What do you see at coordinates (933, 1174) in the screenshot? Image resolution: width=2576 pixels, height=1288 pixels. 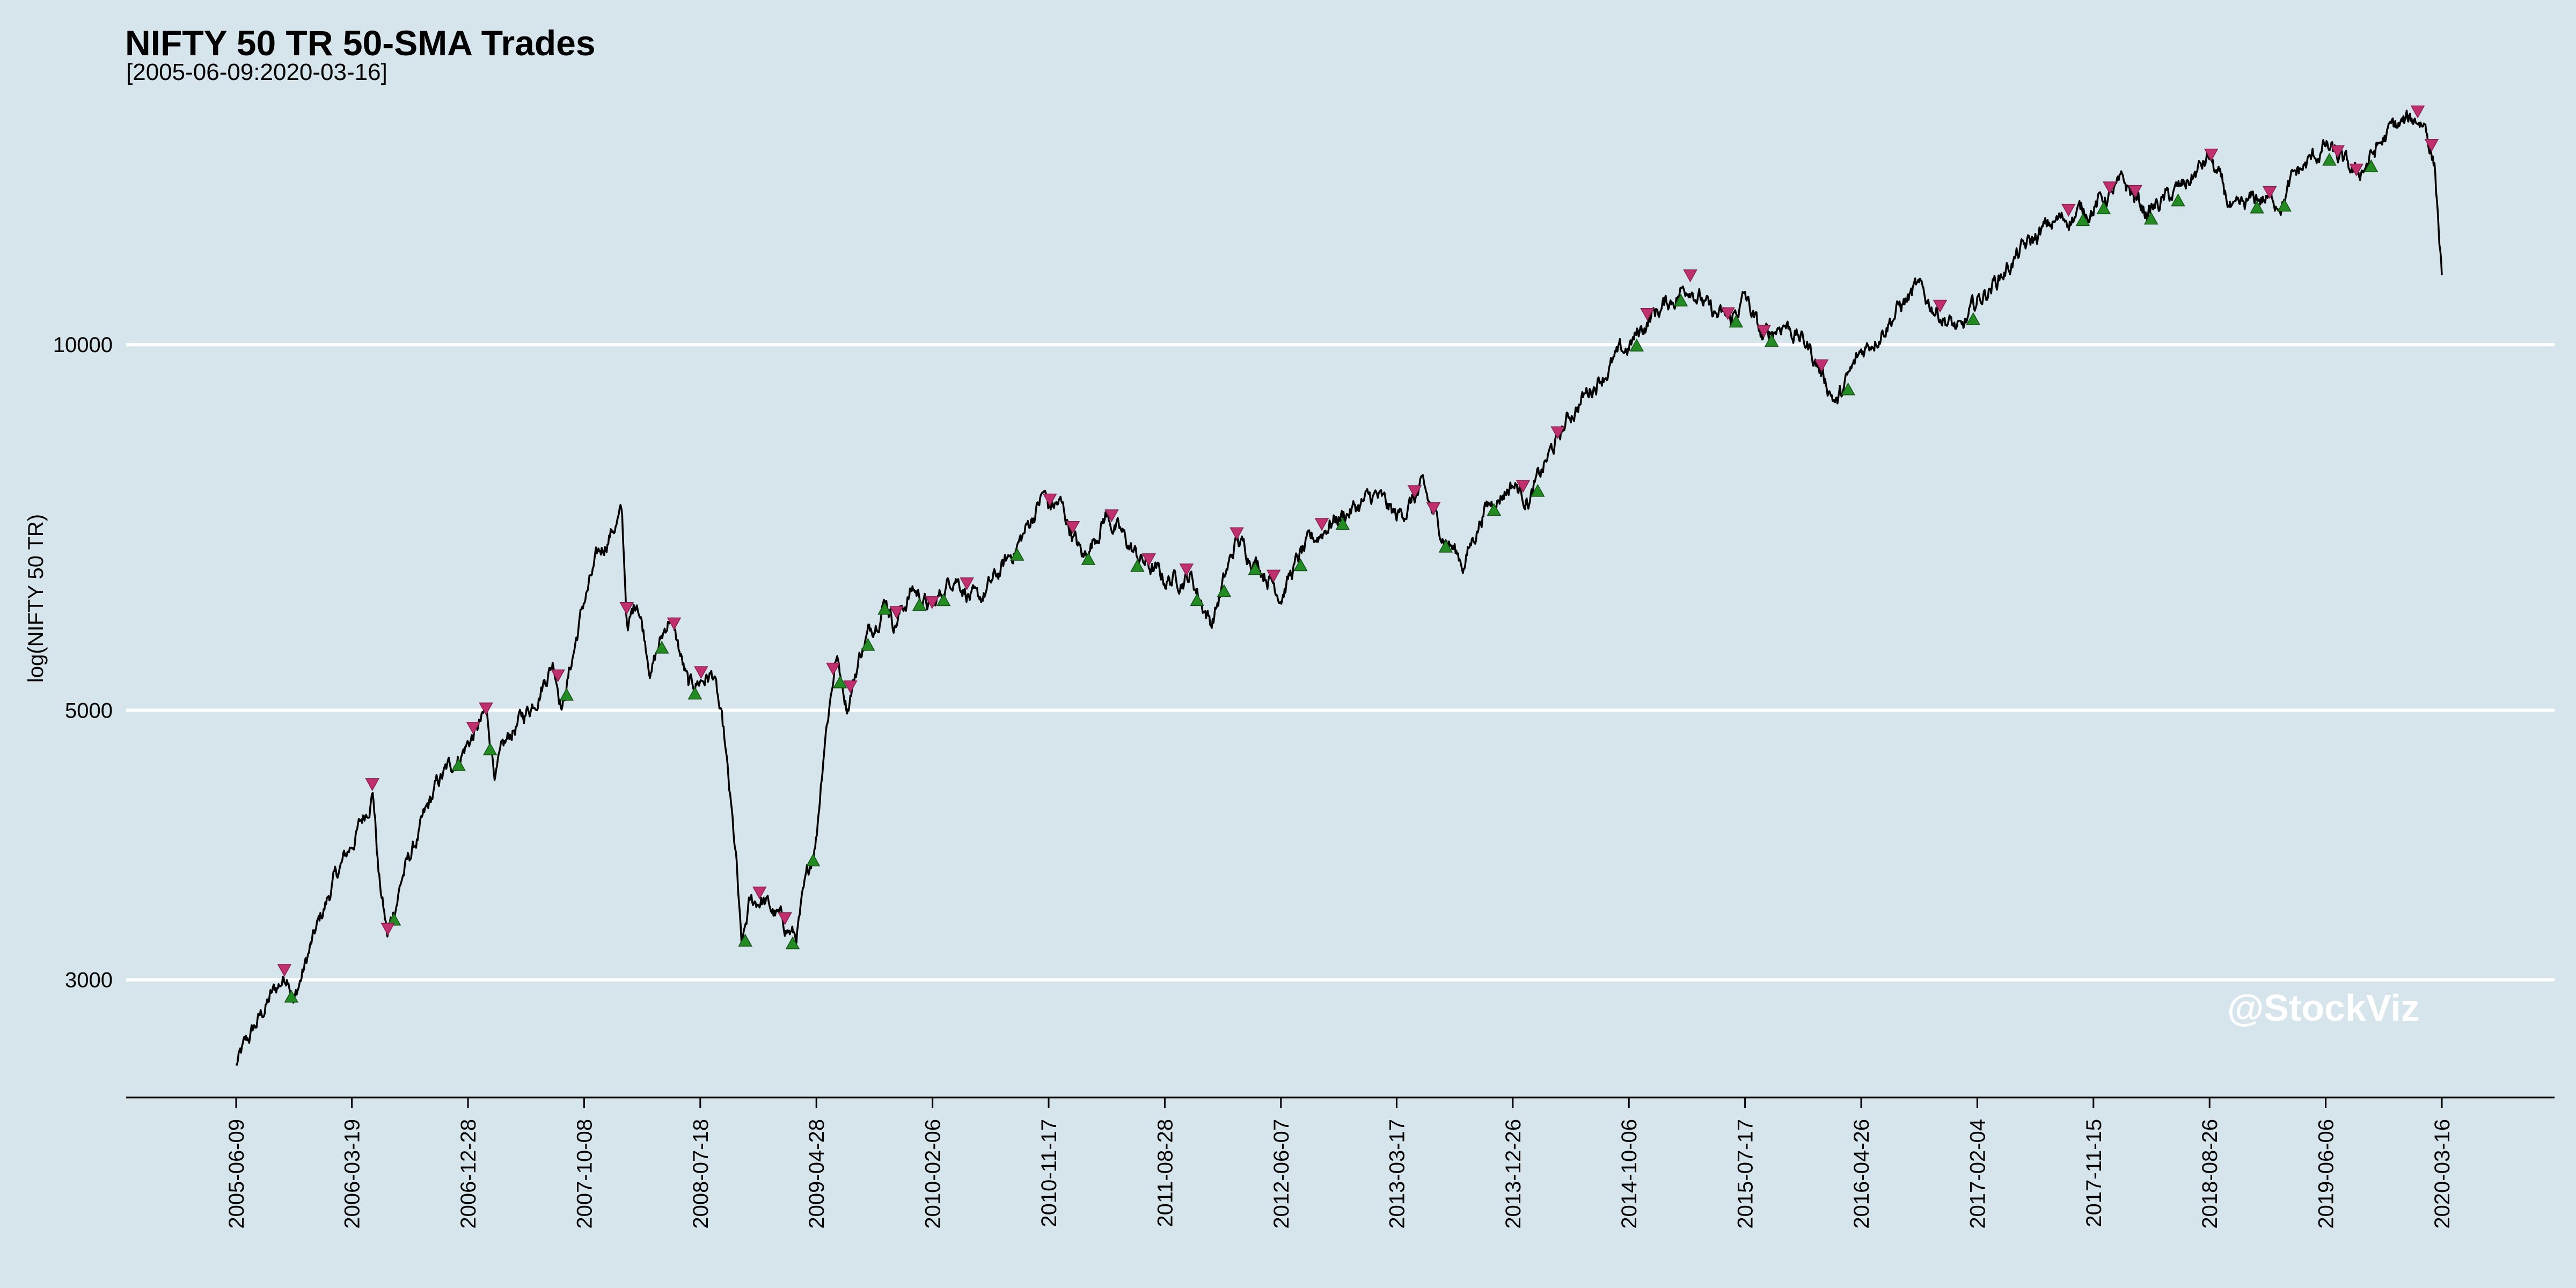 I see `x-tick-label: 2010-02-06` at bounding box center [933, 1174].